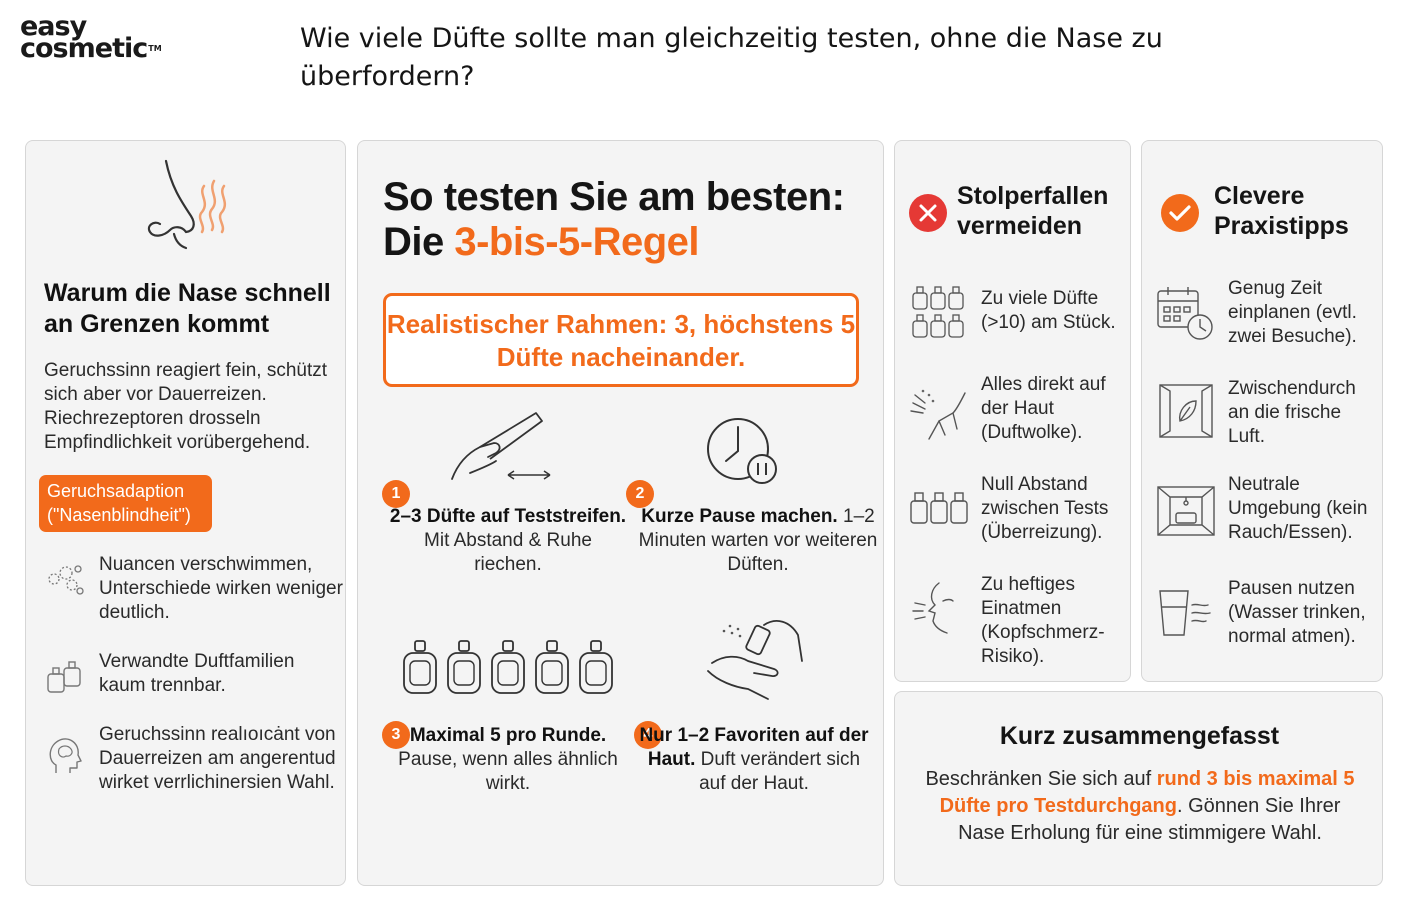  Describe the element at coordinates (508, 516) in the screenshot. I see `step-1-bold: 2–3 Düfte auf Teststreifen.` at that location.